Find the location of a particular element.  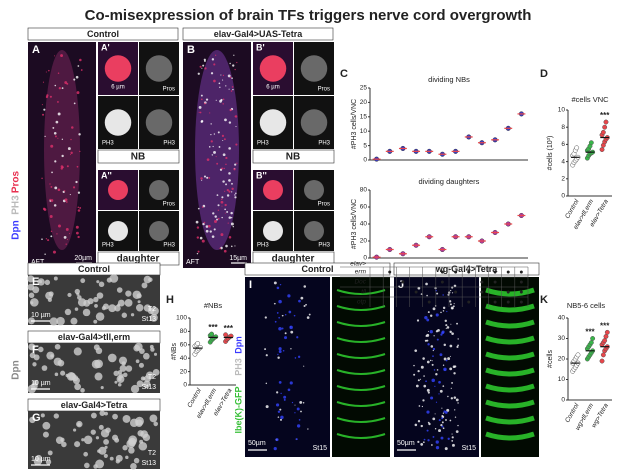

panel-label: C is located at coordinates (344, 74).